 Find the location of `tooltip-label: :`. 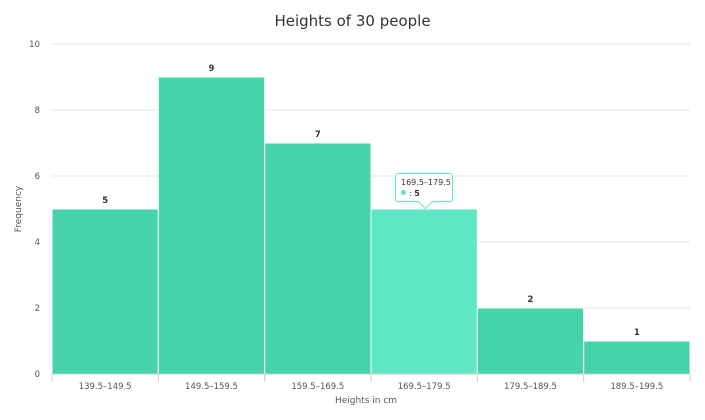

tooltip-label: : is located at coordinates (410, 193).